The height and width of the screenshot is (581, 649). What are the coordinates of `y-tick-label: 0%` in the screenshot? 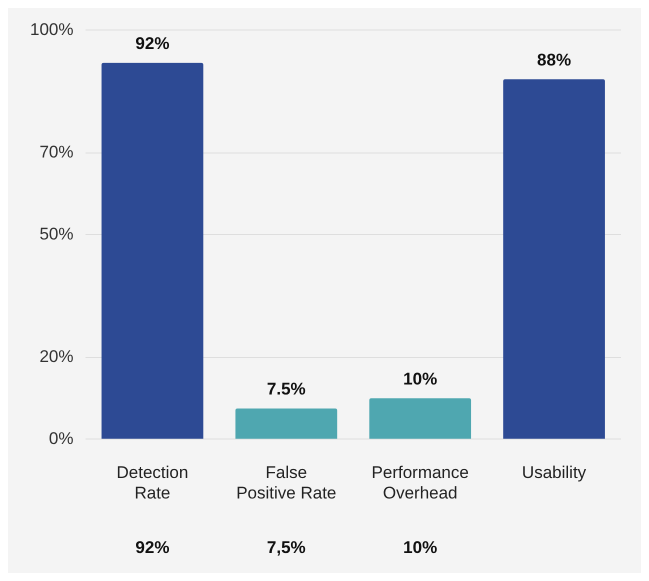 It's located at (61, 438).